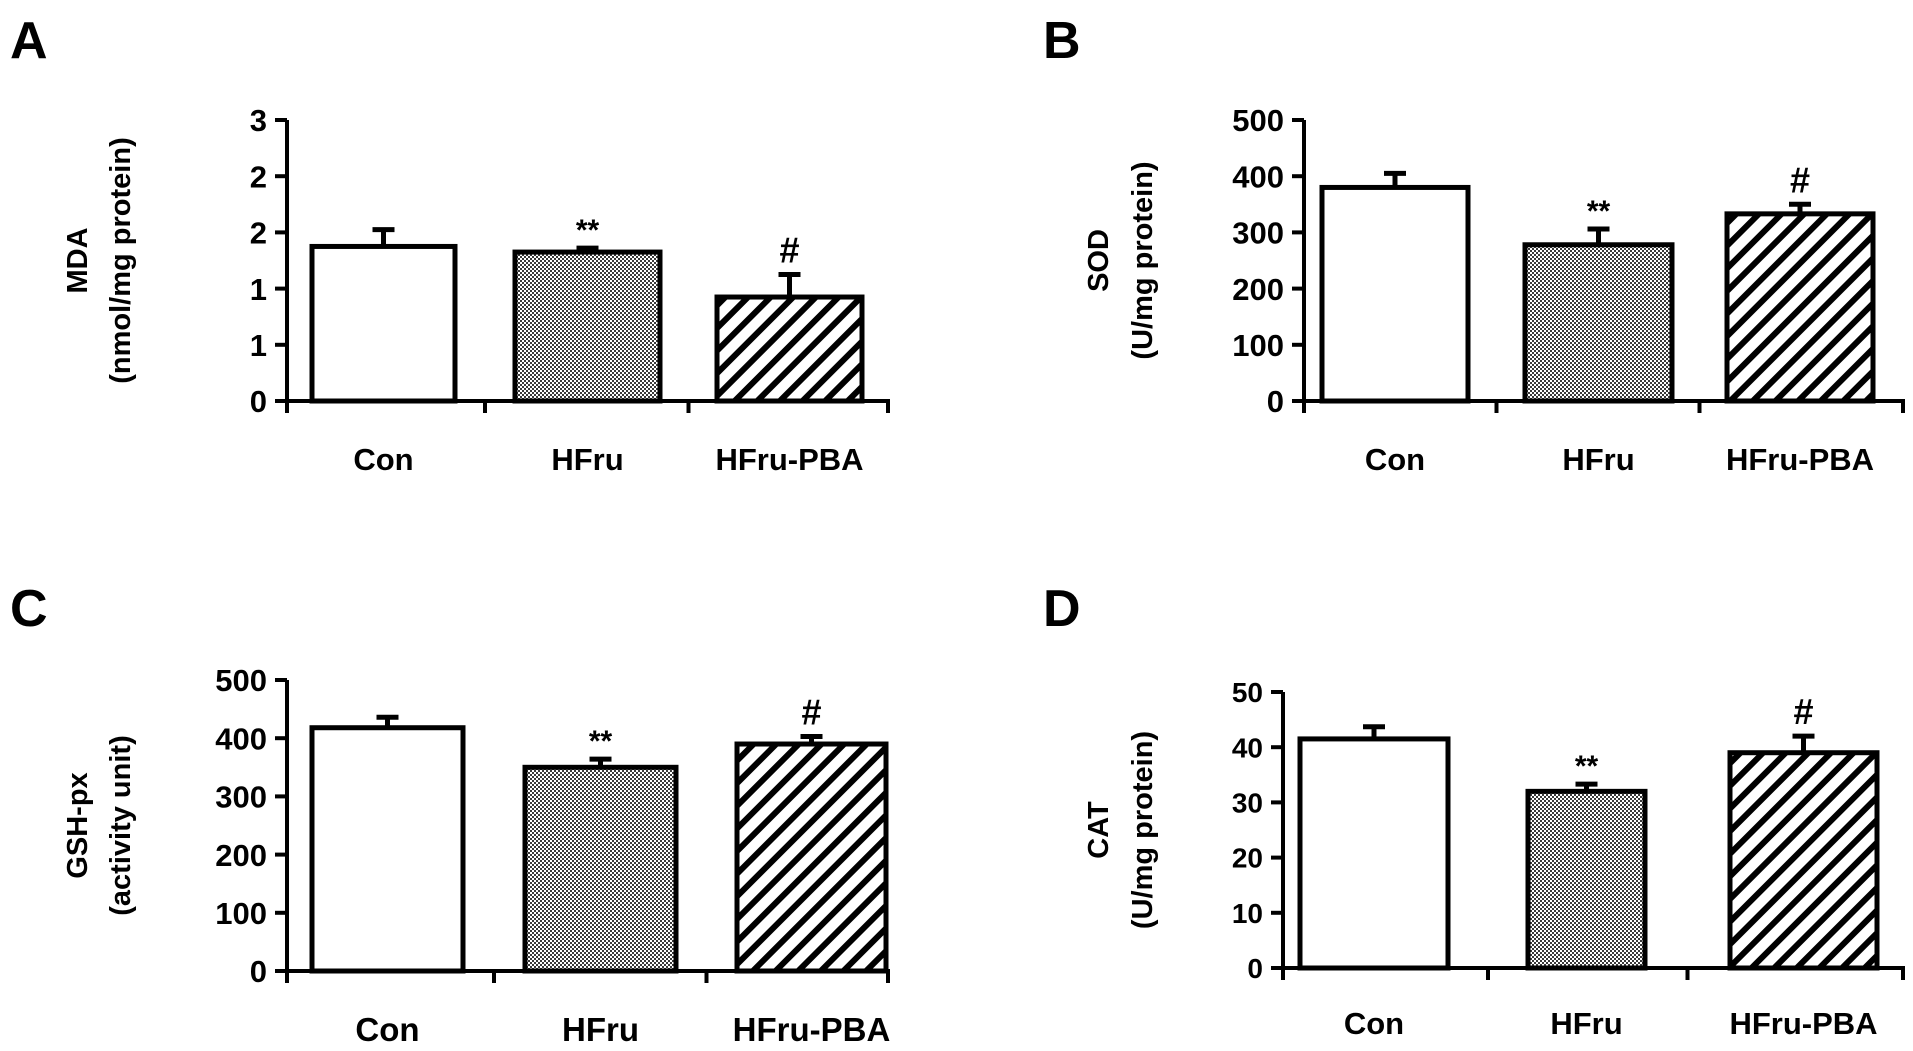 The image size is (1913, 1051). Describe the element at coordinates (121, 260) in the screenshot. I see `y-axis-unit-label: (nmol/mg protein)` at that location.